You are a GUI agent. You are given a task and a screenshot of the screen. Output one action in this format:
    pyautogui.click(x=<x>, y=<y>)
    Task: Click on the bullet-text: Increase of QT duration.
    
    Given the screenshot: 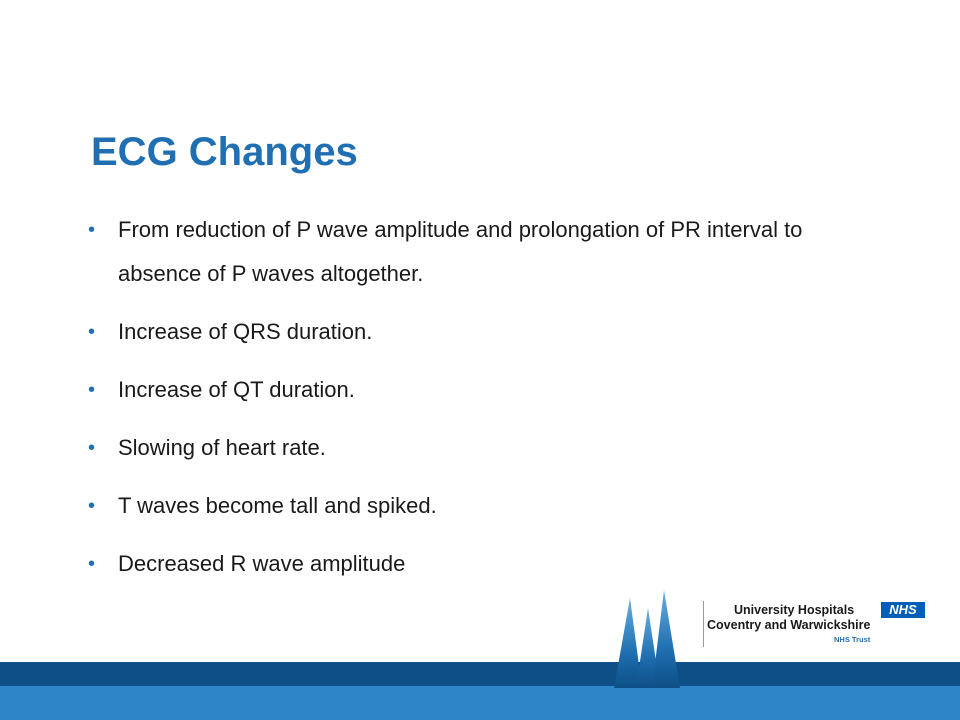 What is the action you would take?
    pyautogui.click(x=236, y=389)
    